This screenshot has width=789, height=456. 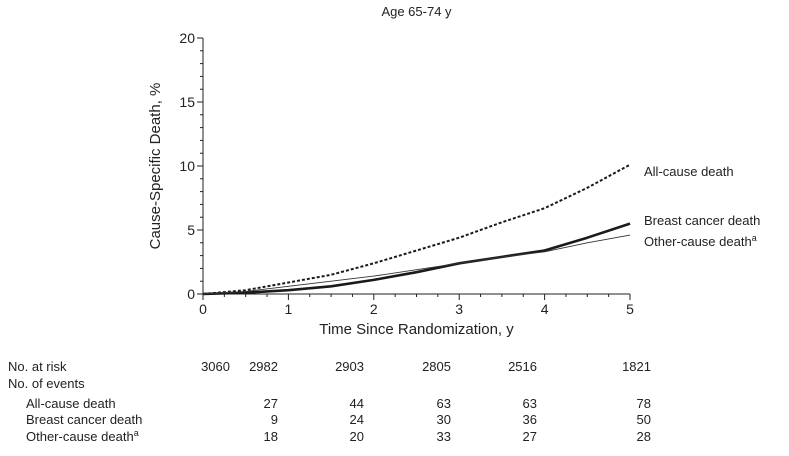 I want to click on y-axis-label: Cause-Specific Death, %, so click(x=155, y=166).